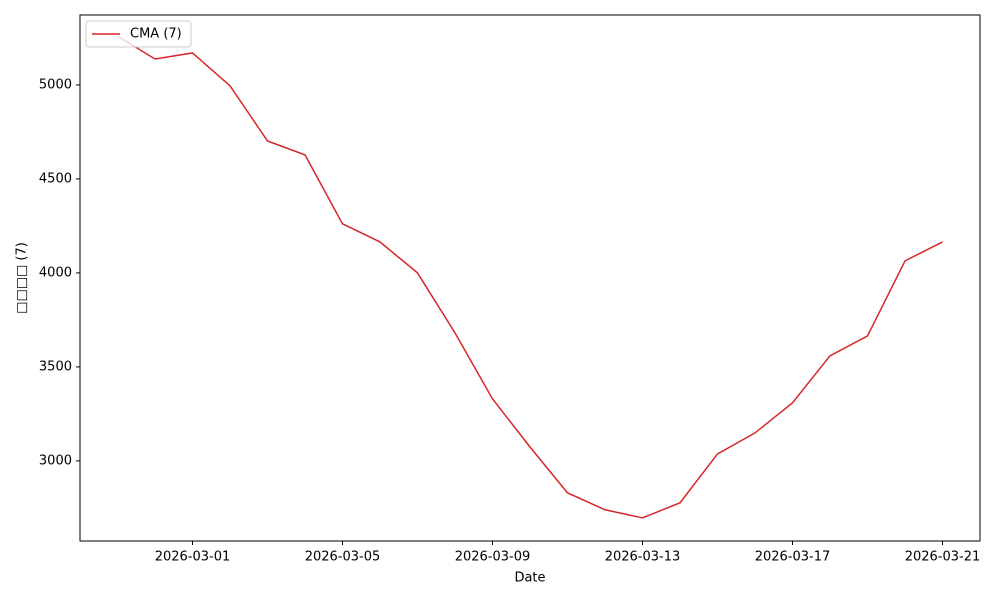 The image size is (1000, 600). Describe the element at coordinates (529, 578) in the screenshot. I see `x-axis-label: Date` at that location.